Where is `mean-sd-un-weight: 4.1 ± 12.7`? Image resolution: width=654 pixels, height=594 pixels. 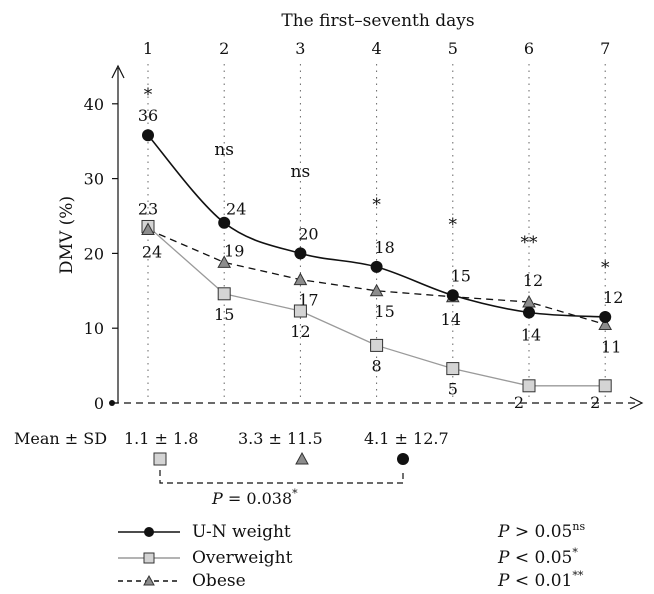
mean-sd-un-weight: 4.1 ± 12.7 is located at coordinates (406, 438).